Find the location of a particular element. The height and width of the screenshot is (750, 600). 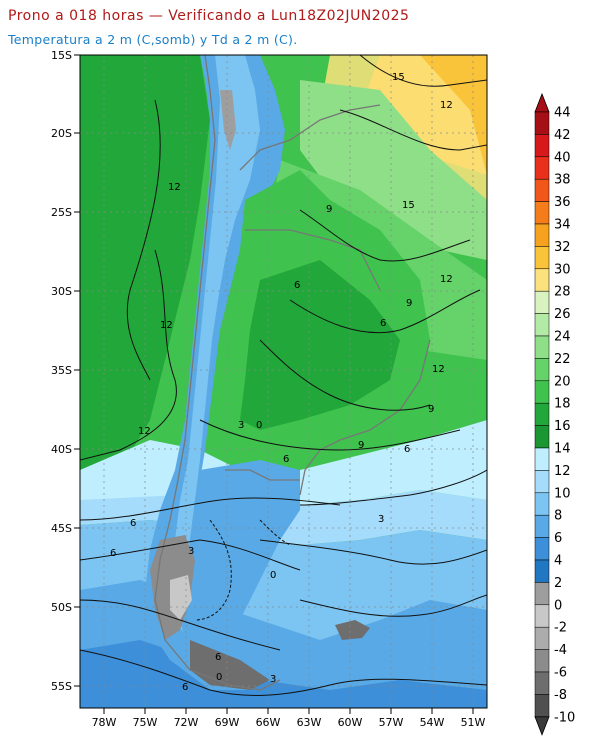

colorbar-level-label: 44 is located at coordinates (562, 113).